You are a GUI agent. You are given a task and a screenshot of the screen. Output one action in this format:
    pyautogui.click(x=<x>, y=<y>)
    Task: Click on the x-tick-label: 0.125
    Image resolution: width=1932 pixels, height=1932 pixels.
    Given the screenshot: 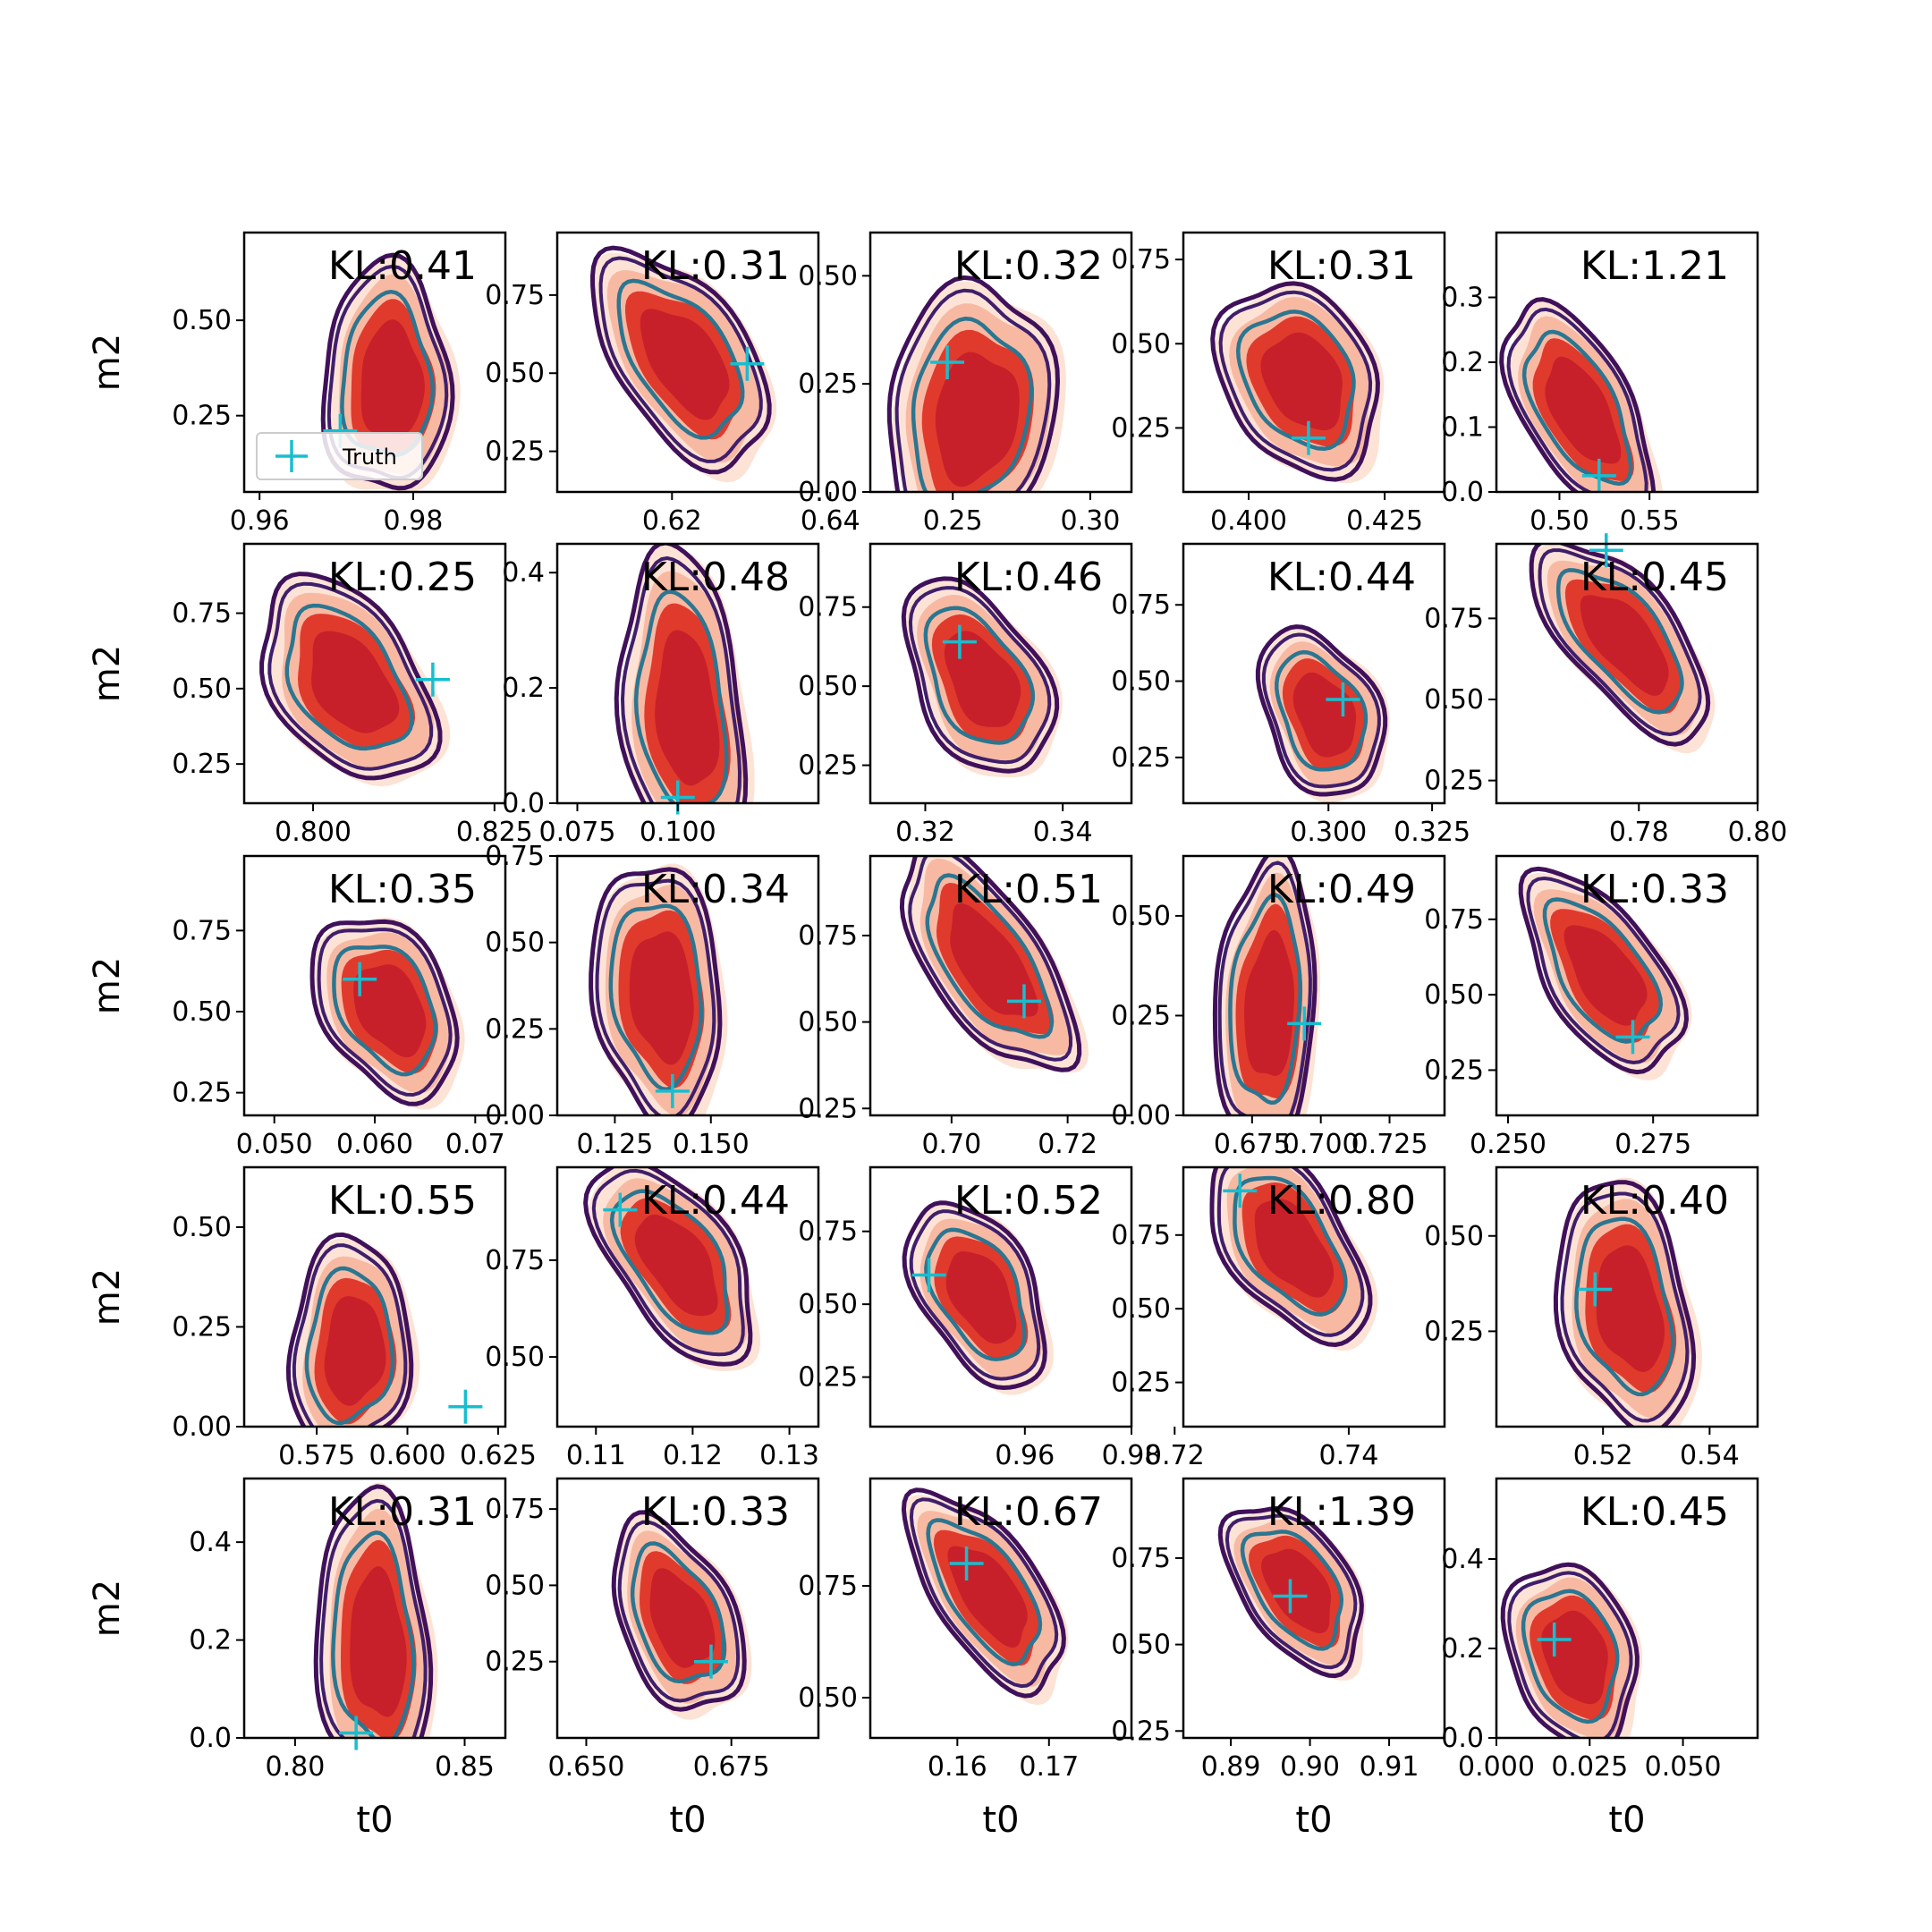 What is the action you would take?
    pyautogui.click(x=614, y=1144)
    